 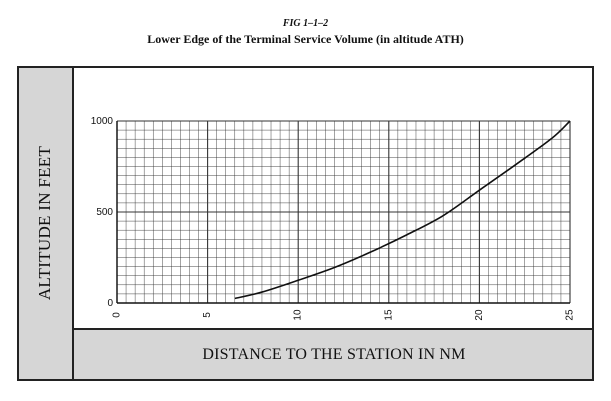 I want to click on x-tick-label: 15, so click(x=388, y=315).